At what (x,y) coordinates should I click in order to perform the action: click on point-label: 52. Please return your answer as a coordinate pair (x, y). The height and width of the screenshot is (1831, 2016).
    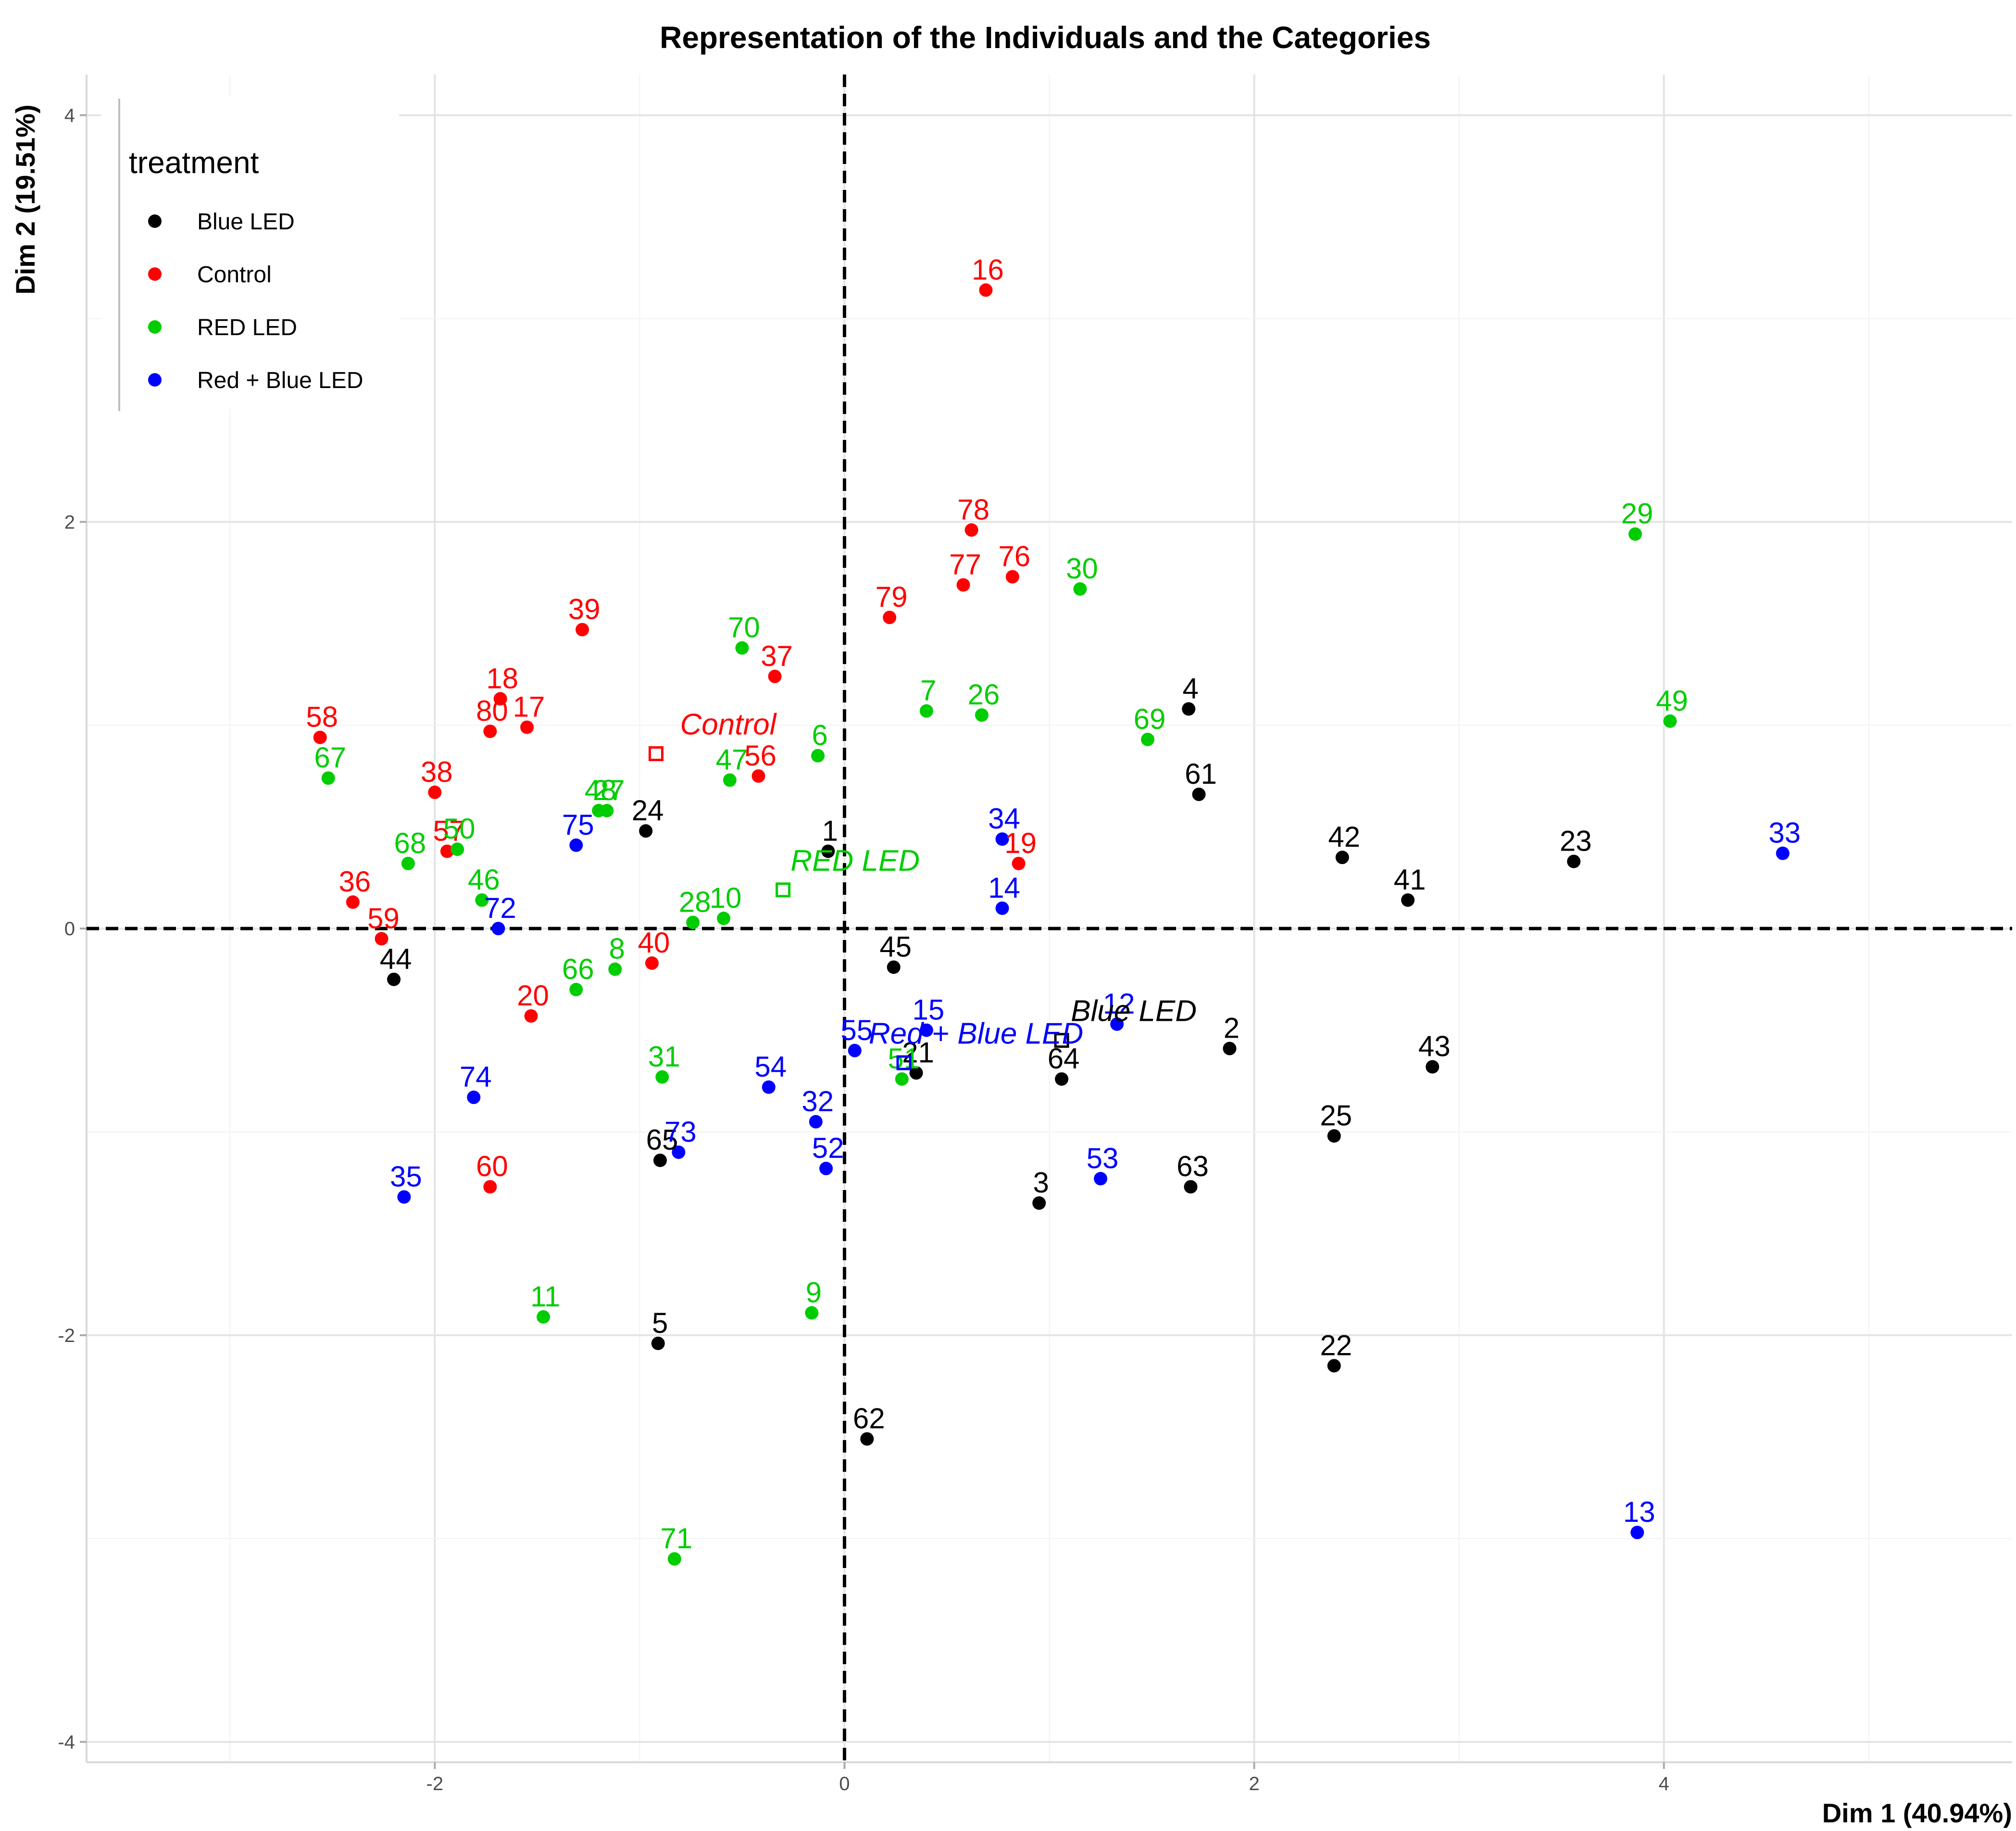
    Looking at the image, I should click on (828, 1148).